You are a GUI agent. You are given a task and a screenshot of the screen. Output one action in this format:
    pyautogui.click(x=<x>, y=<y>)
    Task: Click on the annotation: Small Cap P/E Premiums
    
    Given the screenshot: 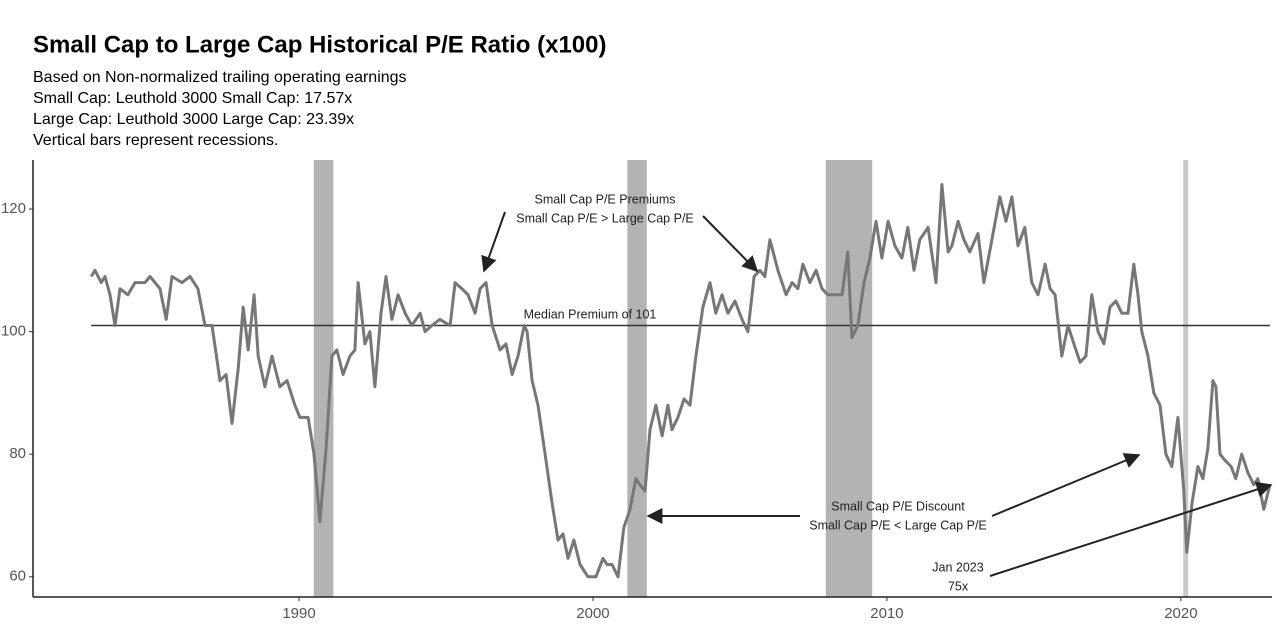 What is the action you would take?
    pyautogui.click(x=604, y=199)
    